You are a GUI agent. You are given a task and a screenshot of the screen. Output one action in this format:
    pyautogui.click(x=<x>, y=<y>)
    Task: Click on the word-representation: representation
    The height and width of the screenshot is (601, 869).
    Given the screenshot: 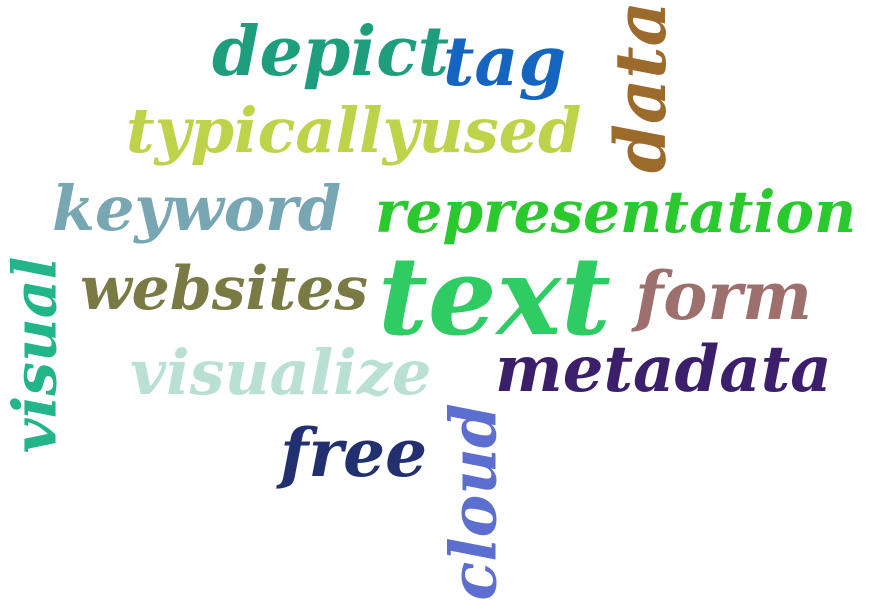 What is the action you would take?
    pyautogui.click(x=616, y=212)
    